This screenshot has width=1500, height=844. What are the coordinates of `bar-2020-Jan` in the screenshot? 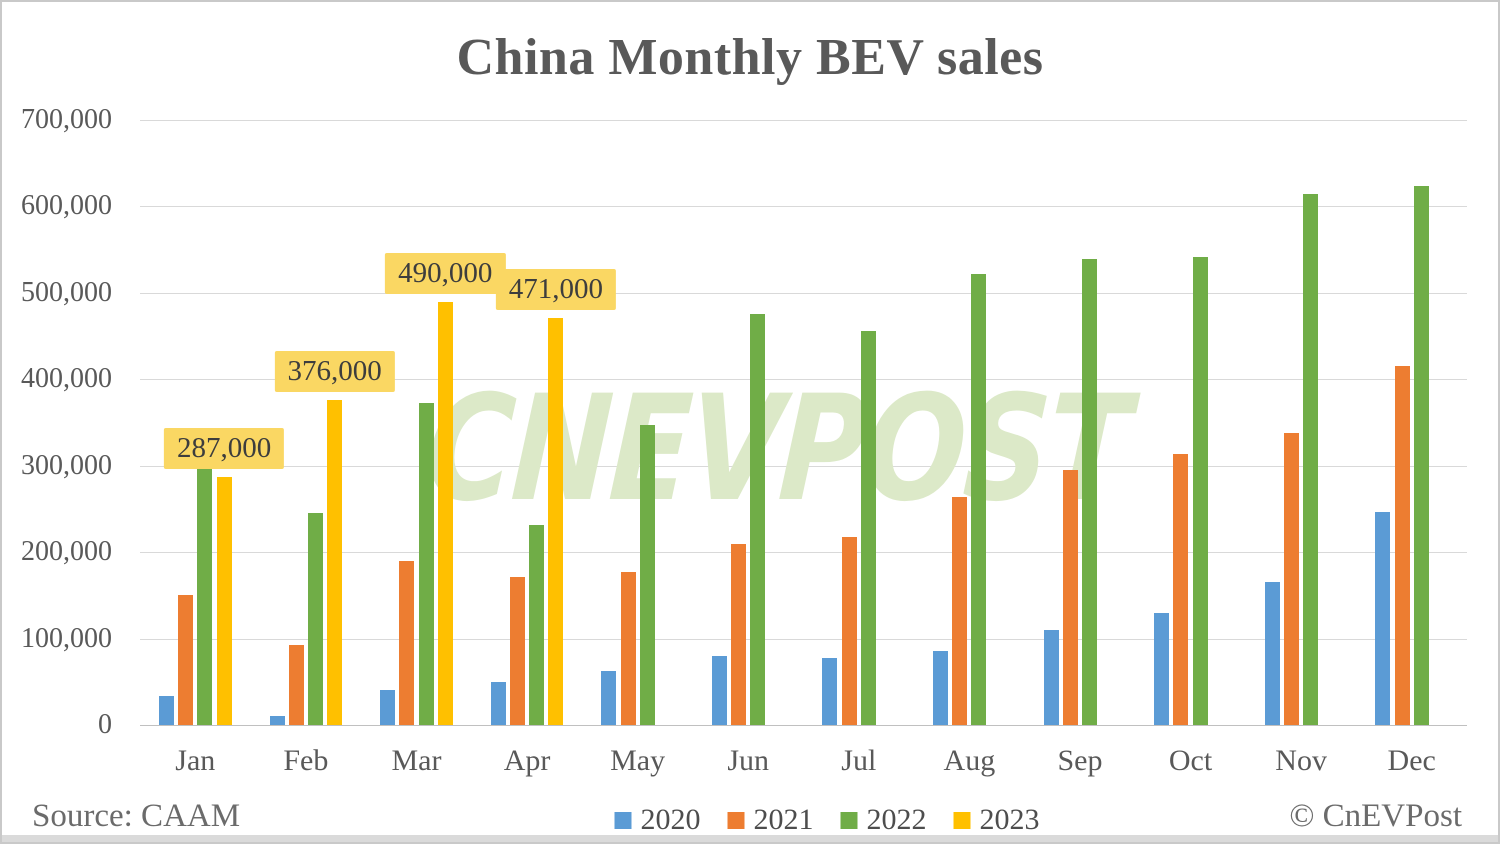 It's located at (166, 710).